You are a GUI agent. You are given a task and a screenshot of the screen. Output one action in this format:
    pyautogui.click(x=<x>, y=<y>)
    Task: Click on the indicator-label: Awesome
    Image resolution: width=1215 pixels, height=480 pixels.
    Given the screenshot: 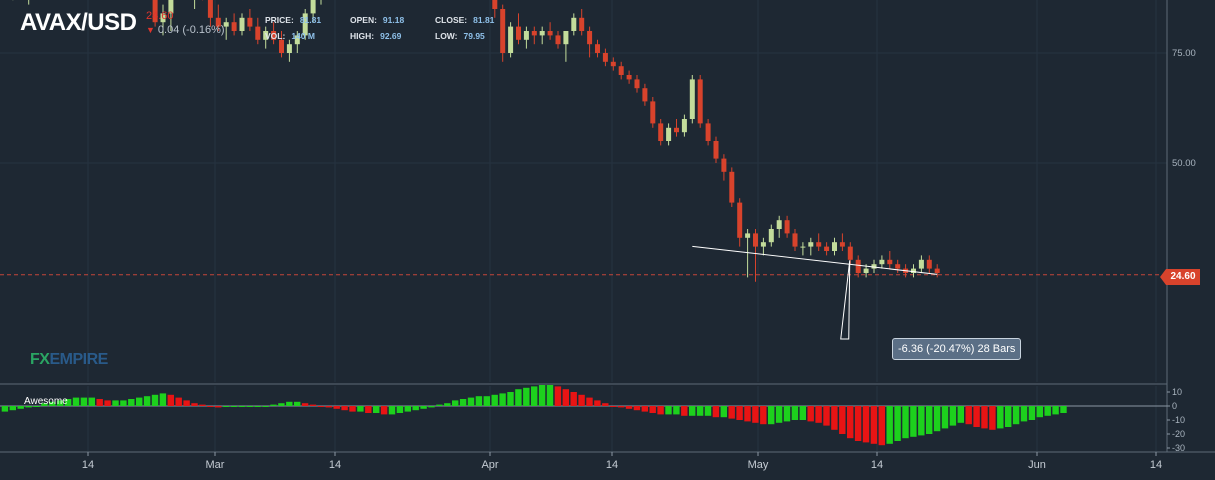 What is the action you would take?
    pyautogui.click(x=46, y=401)
    